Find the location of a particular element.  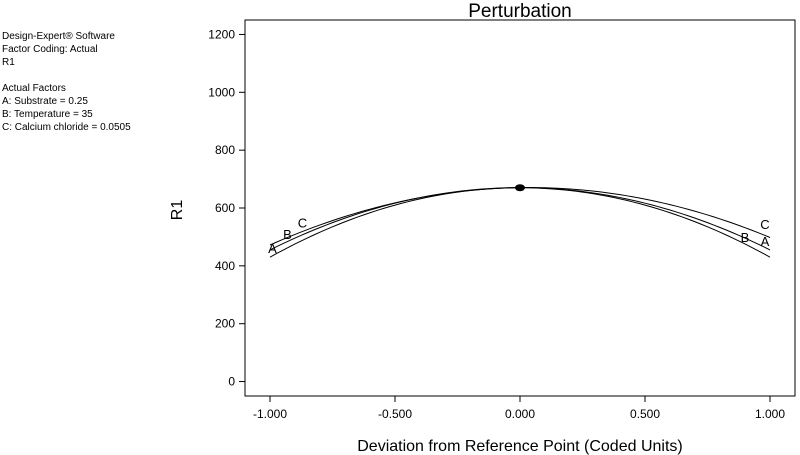

series-line-b is located at coordinates (520, 219).